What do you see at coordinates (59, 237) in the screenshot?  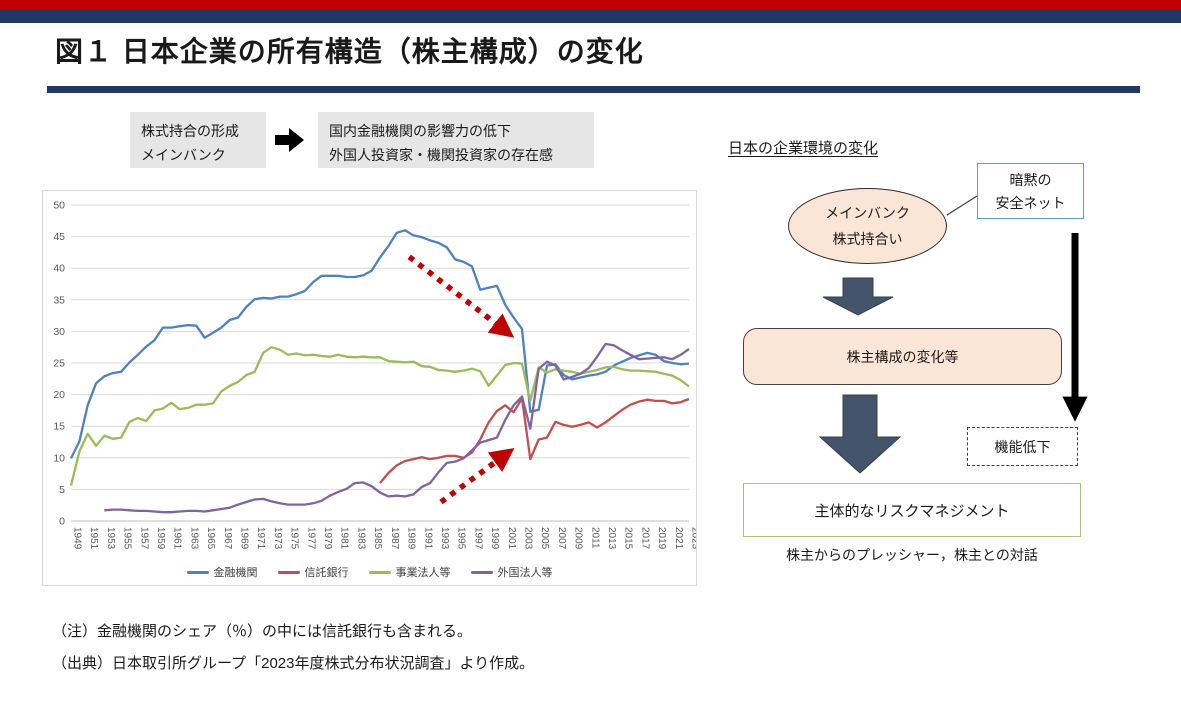 I see `svg-text: 45` at bounding box center [59, 237].